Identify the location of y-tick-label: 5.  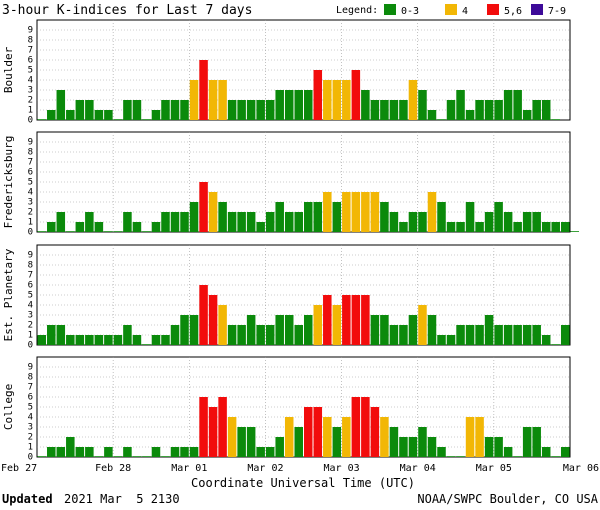
(30, 71).